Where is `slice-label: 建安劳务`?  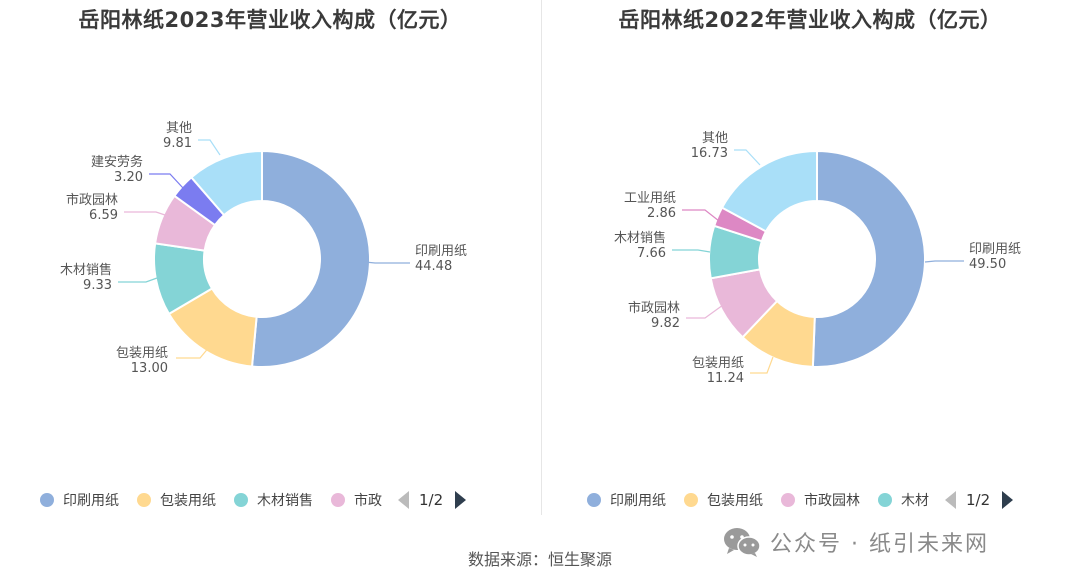
slice-label: 建安劳务 is located at coordinates (117, 162).